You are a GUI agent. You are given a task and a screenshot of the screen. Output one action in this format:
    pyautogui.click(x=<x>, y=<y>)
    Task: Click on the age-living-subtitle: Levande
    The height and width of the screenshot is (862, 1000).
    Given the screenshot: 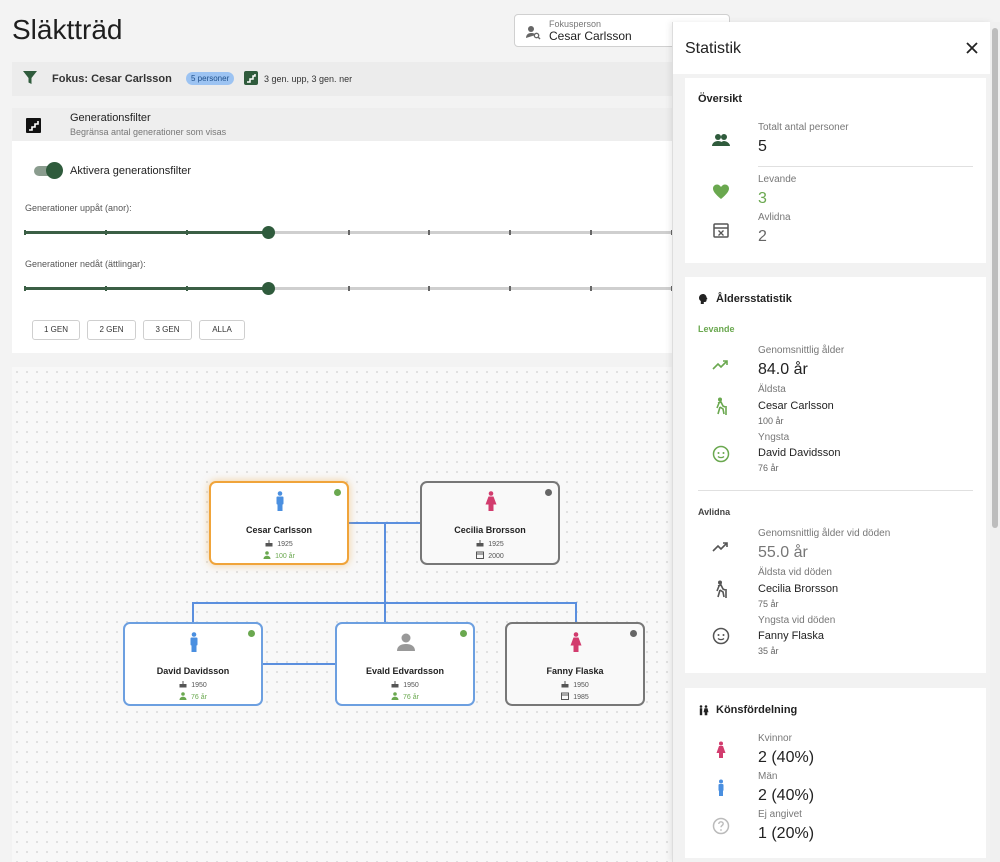 What is the action you would take?
    pyautogui.click(x=716, y=329)
    